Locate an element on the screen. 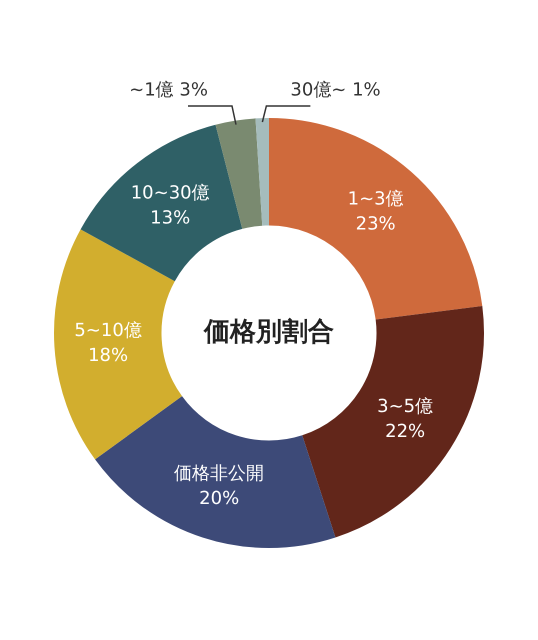 The image size is (538, 640). slice-label: 10~30億 is located at coordinates (170, 193).